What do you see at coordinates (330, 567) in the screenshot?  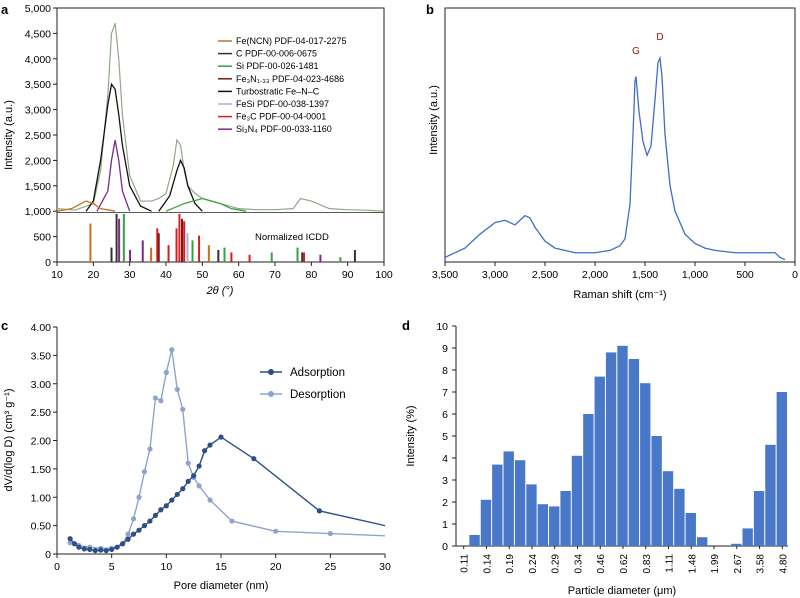 I see `x-tick-label-c: 25` at bounding box center [330, 567].